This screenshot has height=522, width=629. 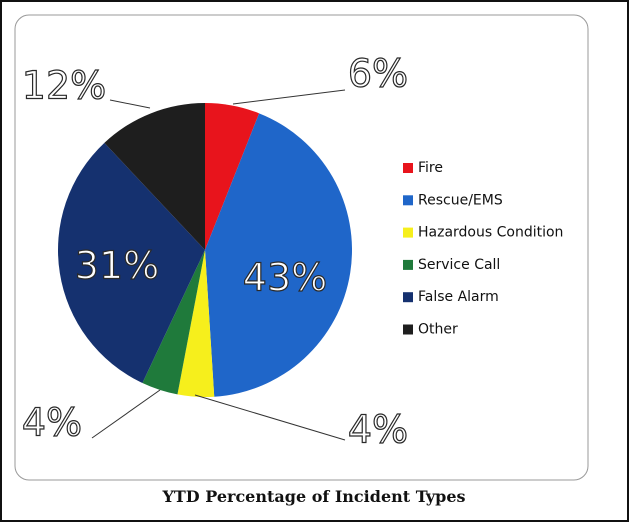 What do you see at coordinates (117, 266) in the screenshot?
I see `data-label: 31%` at bounding box center [117, 266].